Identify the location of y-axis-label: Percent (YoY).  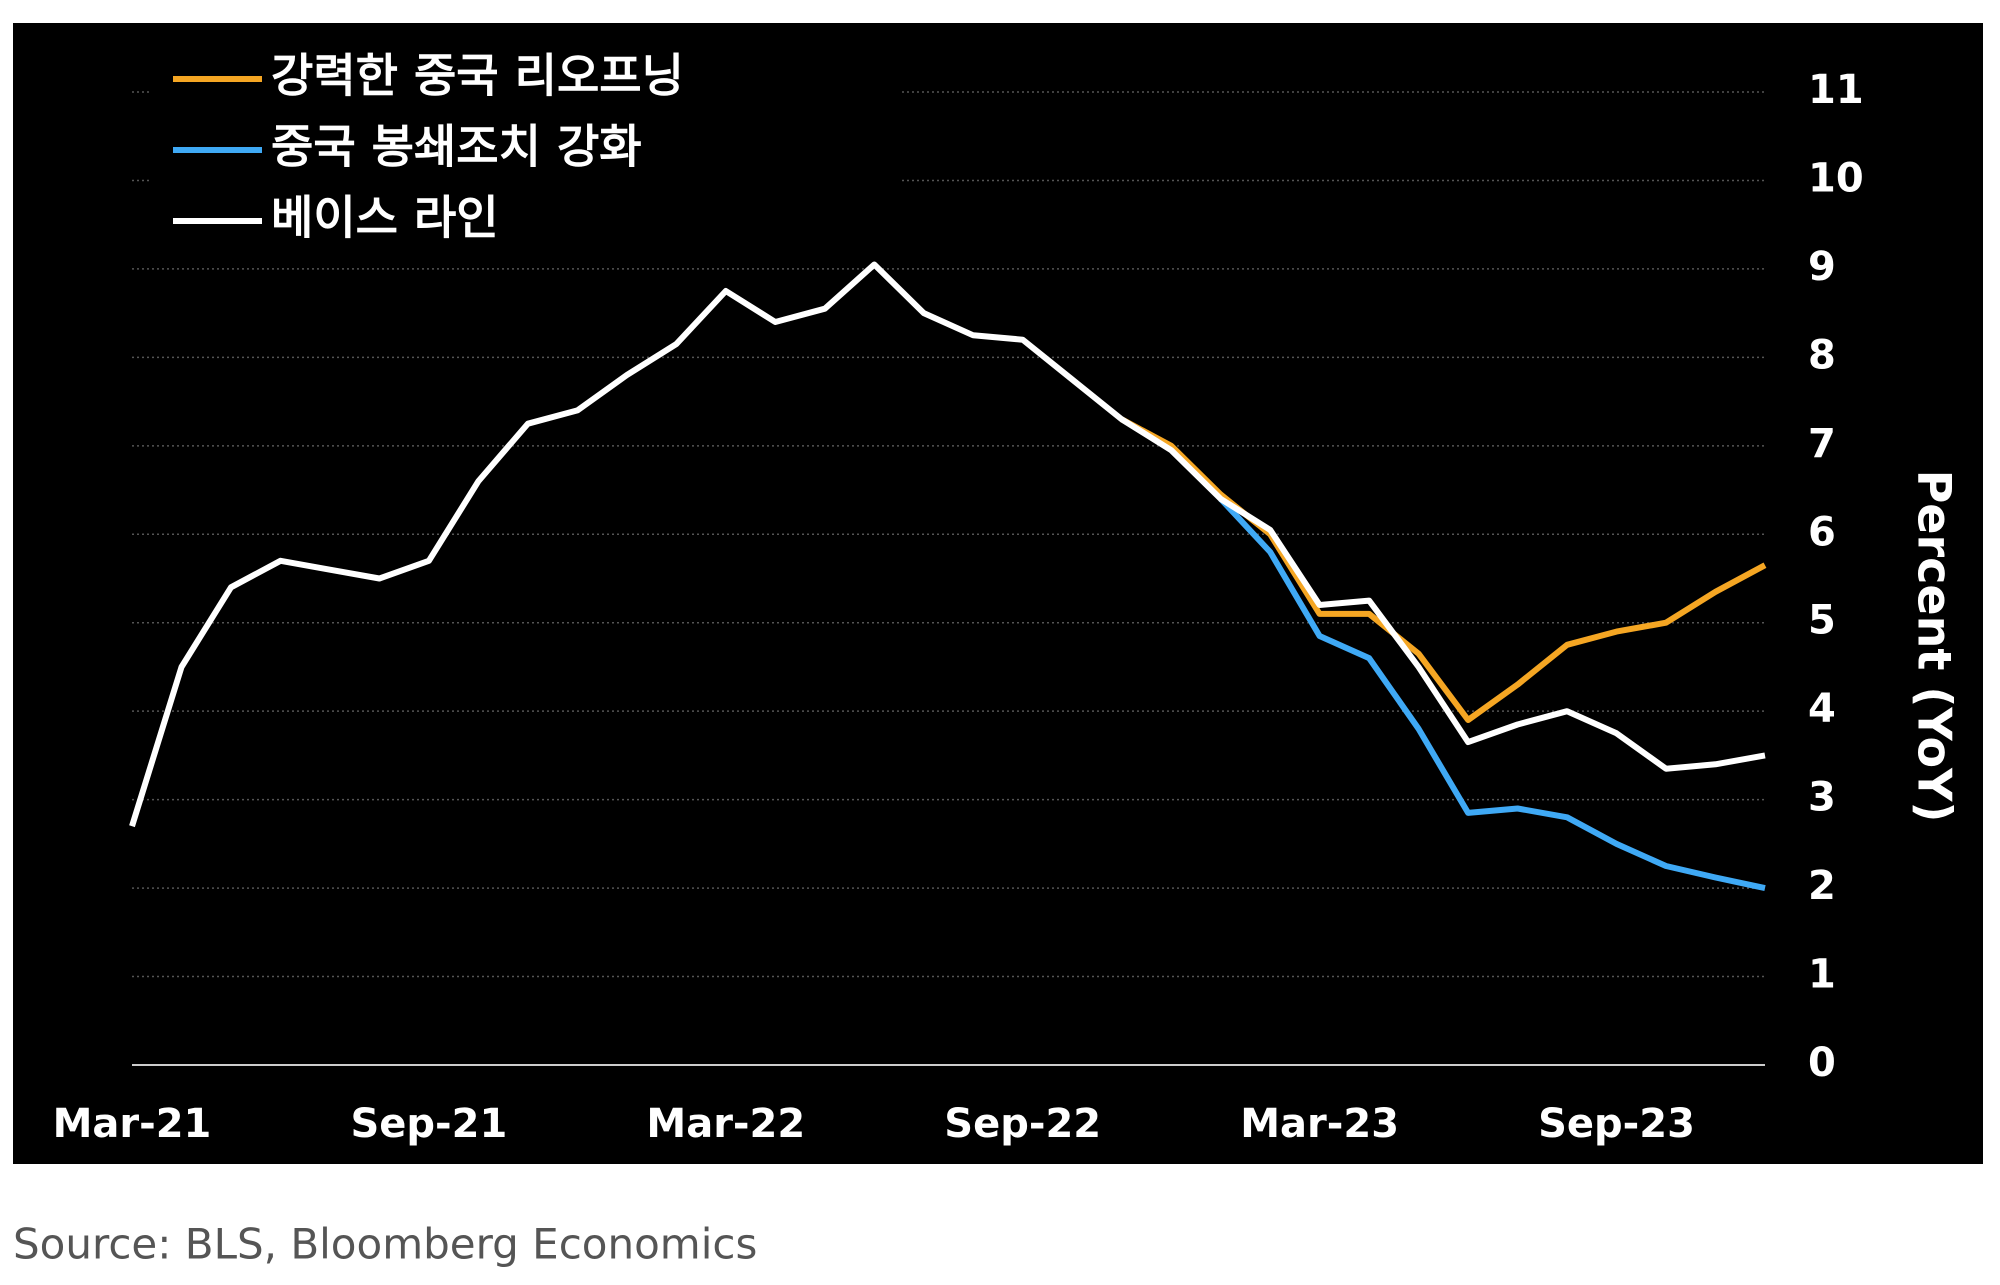
(1935, 646).